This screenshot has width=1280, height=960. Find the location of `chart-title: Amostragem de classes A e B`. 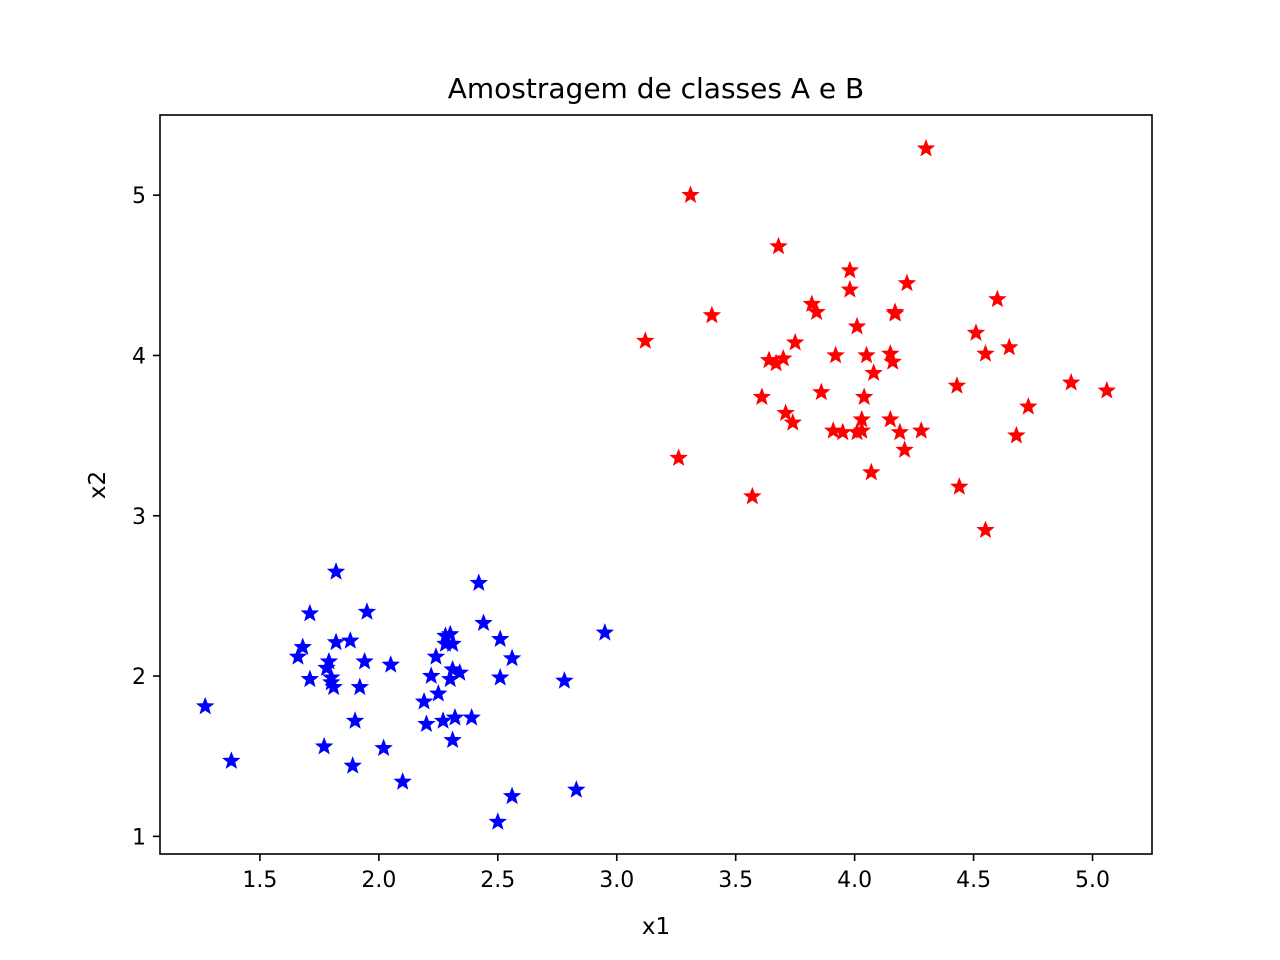

chart-title: Amostragem de classes A e B is located at coordinates (656, 88).